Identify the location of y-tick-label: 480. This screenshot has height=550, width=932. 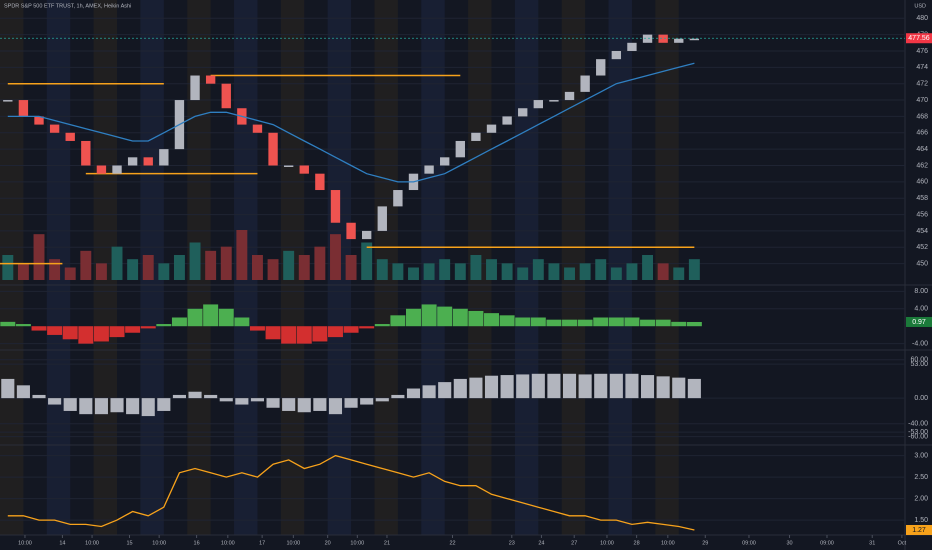
(922, 18).